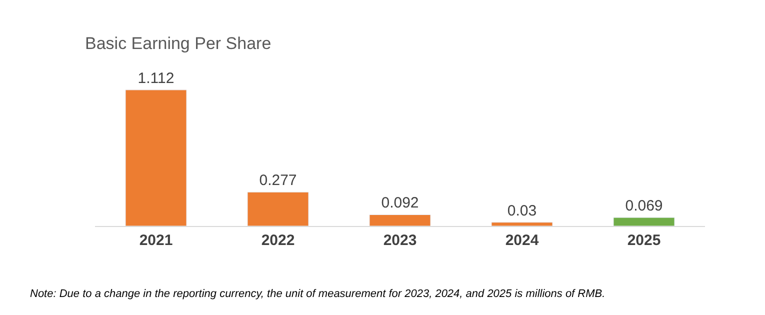 This screenshot has height=315, width=765. Describe the element at coordinates (644, 240) in the screenshot. I see `x-tick-label: 2025` at that location.